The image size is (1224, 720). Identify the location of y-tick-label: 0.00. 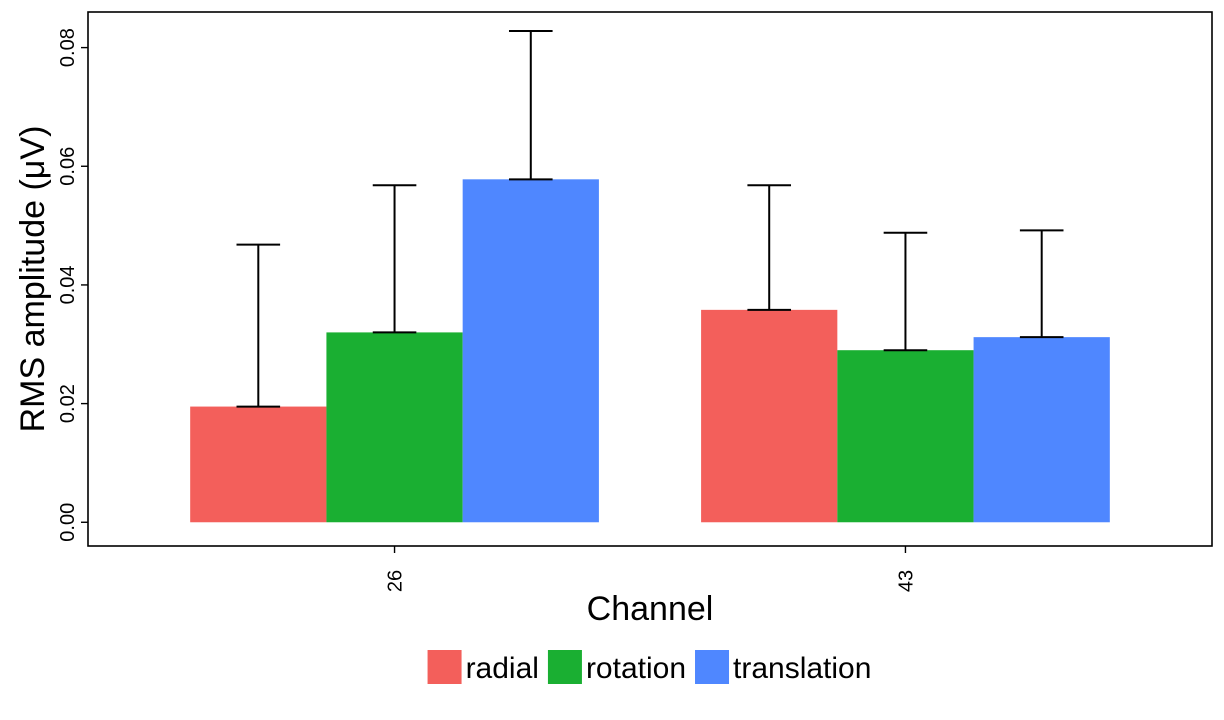
(68, 522).